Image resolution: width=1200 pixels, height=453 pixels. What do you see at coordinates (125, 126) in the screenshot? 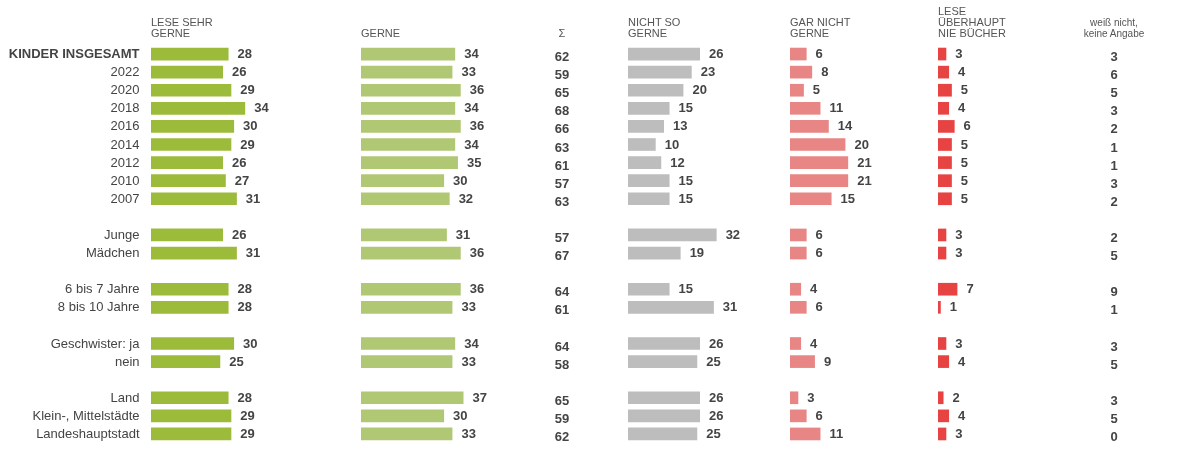
I see `y-tick-label: 2016` at bounding box center [125, 126].